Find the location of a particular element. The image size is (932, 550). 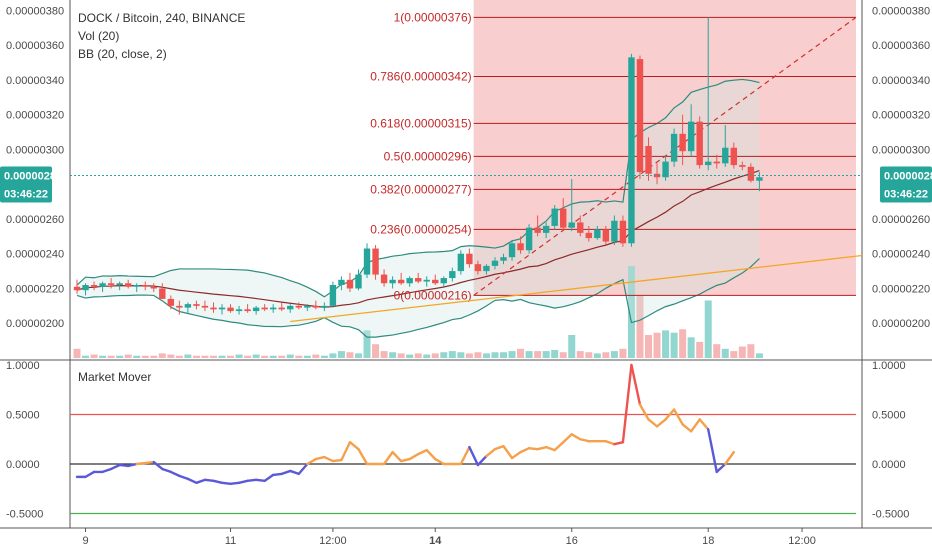

countdown-label: 03:46:22 is located at coordinates (906, 195).